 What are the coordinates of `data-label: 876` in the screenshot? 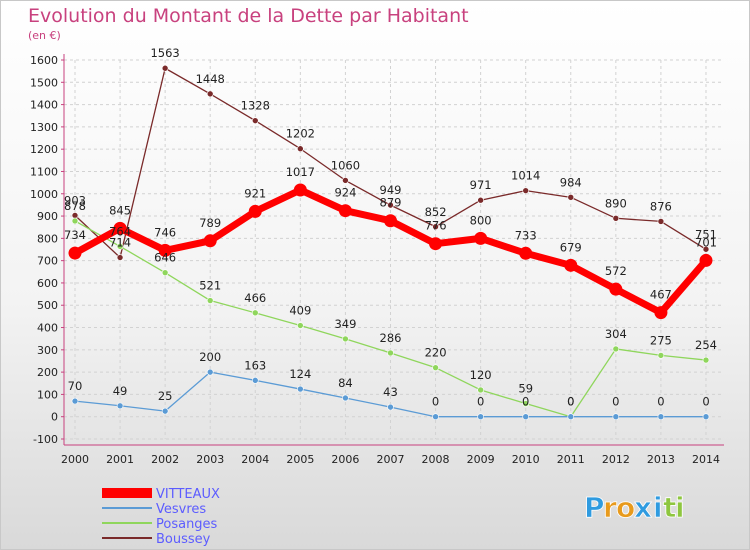 It's located at (661, 206).